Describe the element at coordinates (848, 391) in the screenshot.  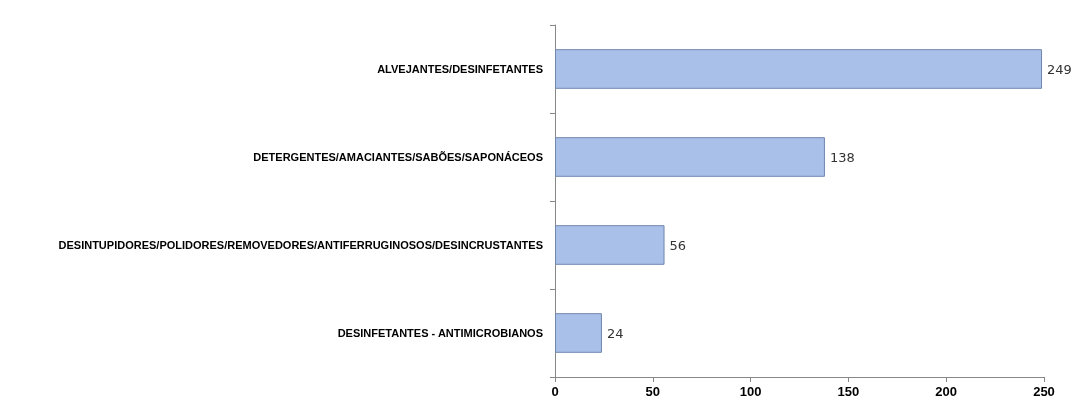
I see `x-tick-label: 150` at that location.